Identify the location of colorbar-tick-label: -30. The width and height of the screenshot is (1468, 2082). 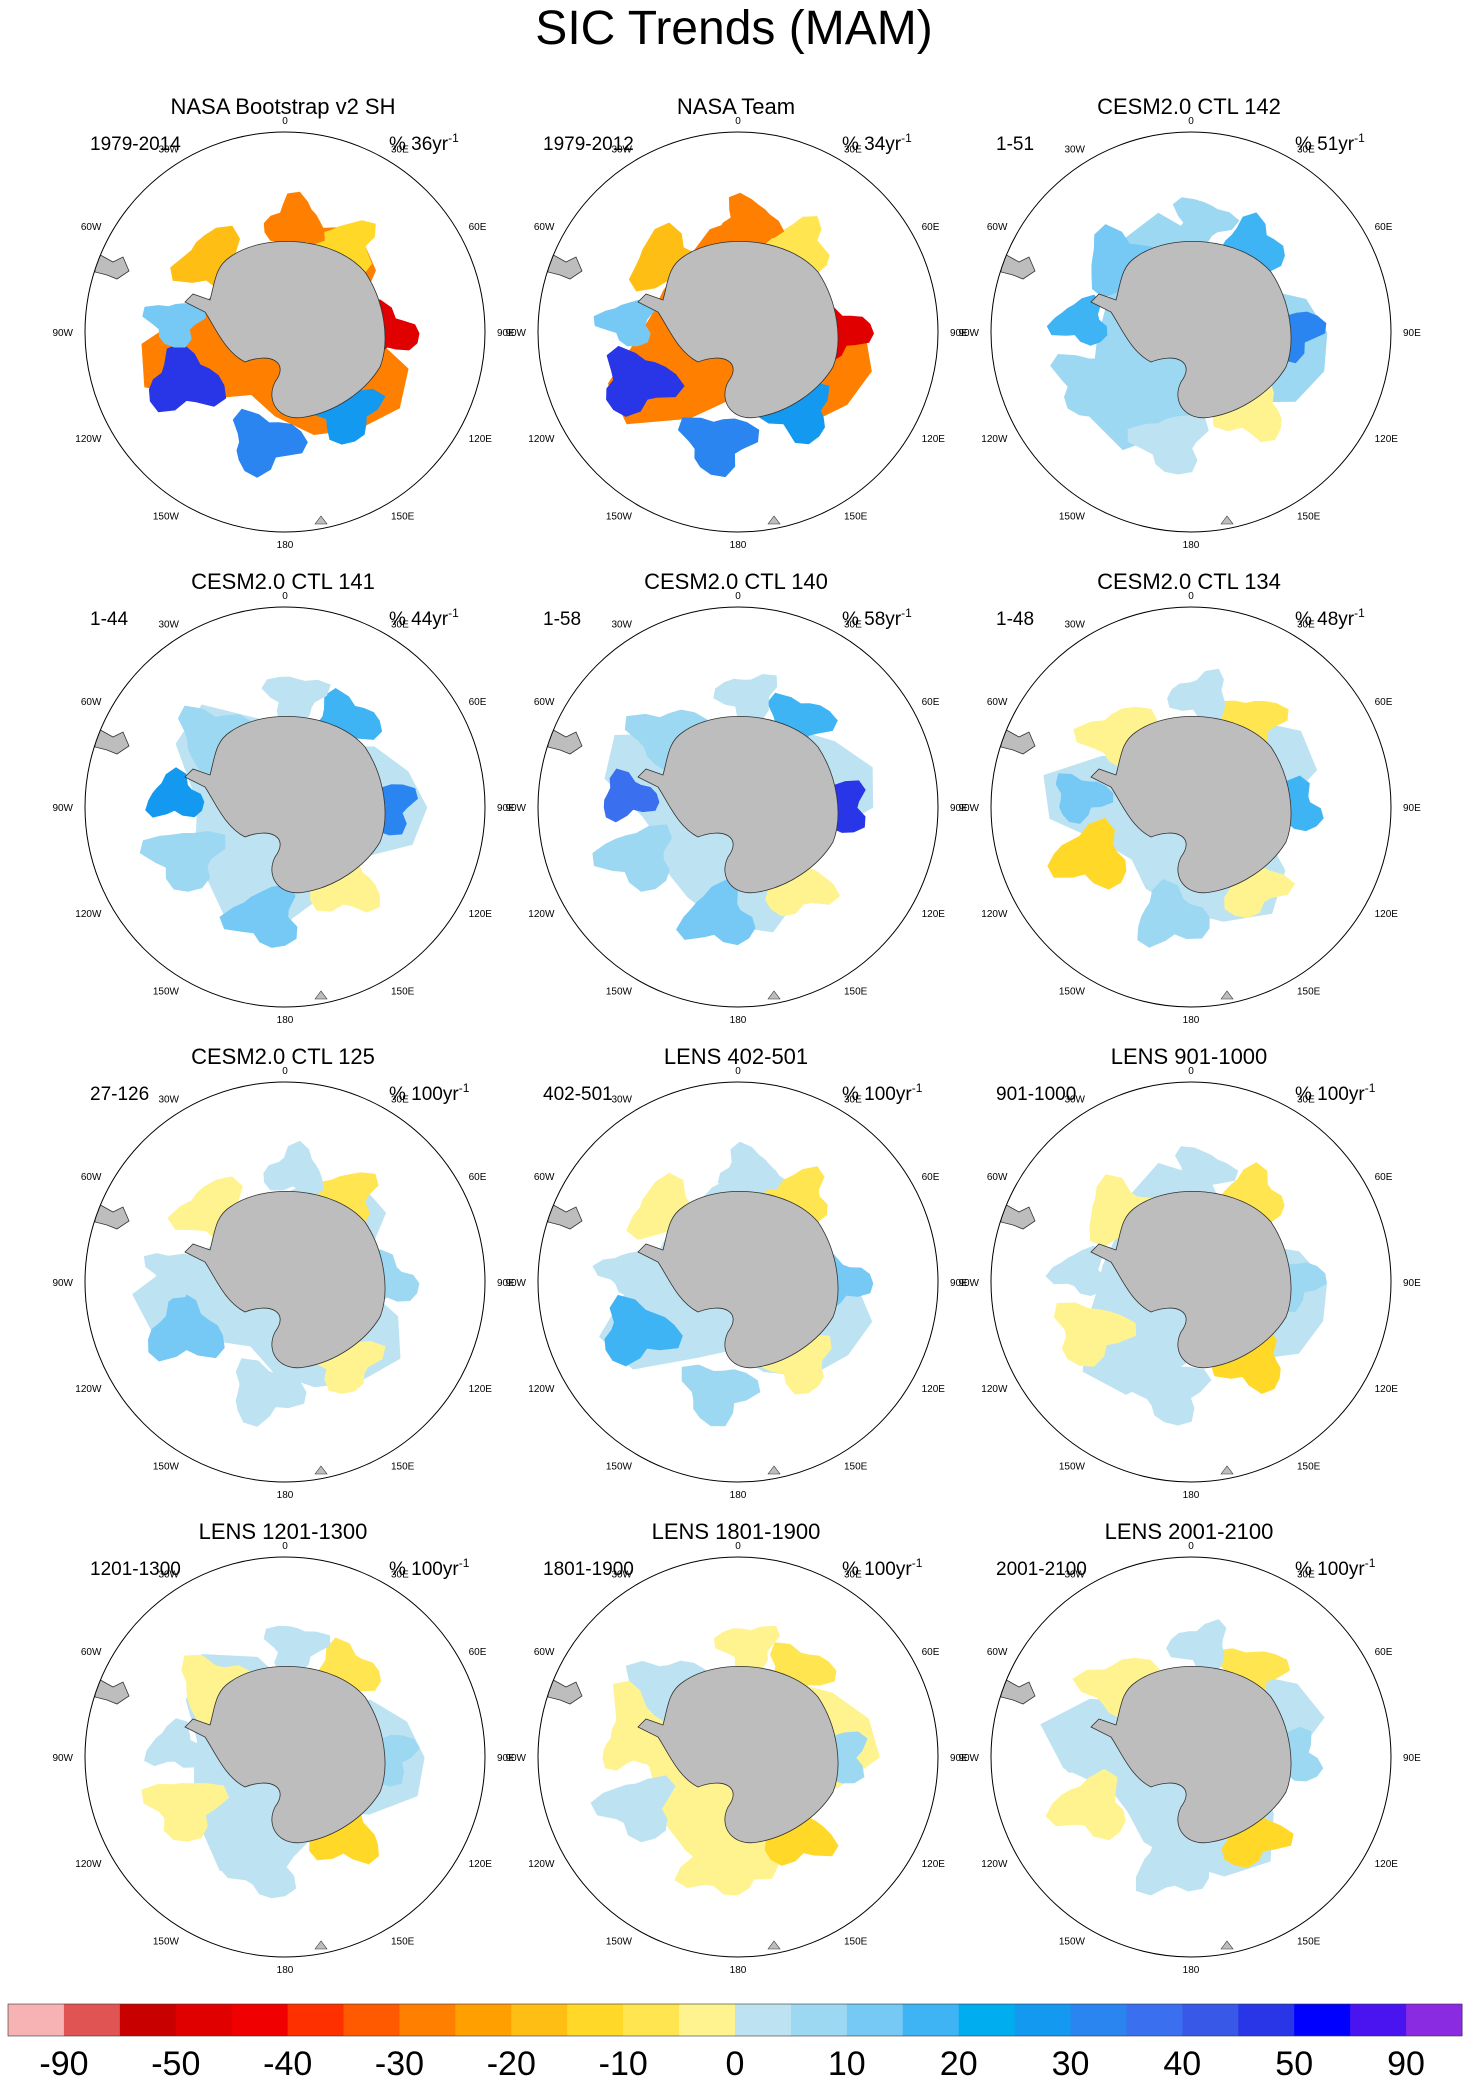
(399, 2063).